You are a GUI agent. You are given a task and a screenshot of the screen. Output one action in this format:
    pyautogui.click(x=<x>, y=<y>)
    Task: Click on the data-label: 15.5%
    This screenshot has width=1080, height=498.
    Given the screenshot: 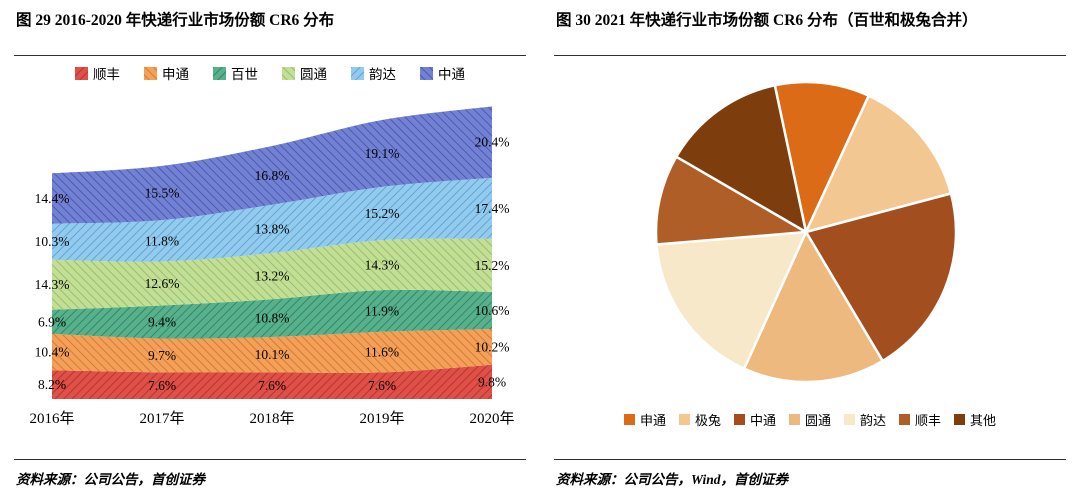 What is the action you would take?
    pyautogui.click(x=162, y=193)
    